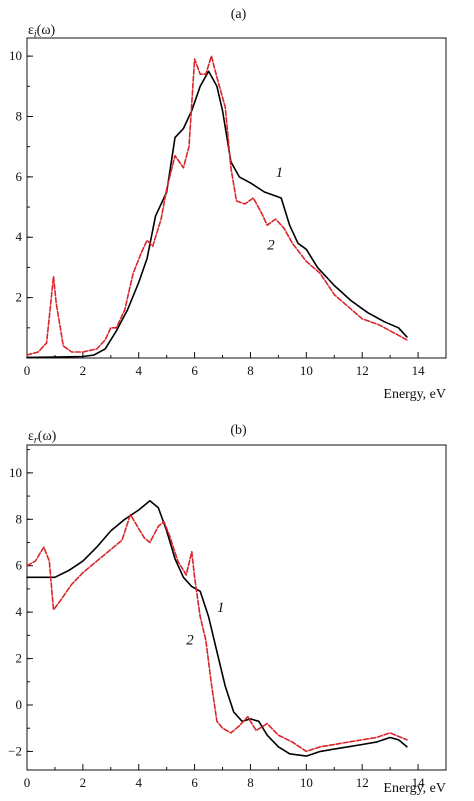 Image resolution: width=474 pixels, height=801 pixels. Describe the element at coordinates (239, 14) in the screenshot. I see `panel-label: (a)` at that location.